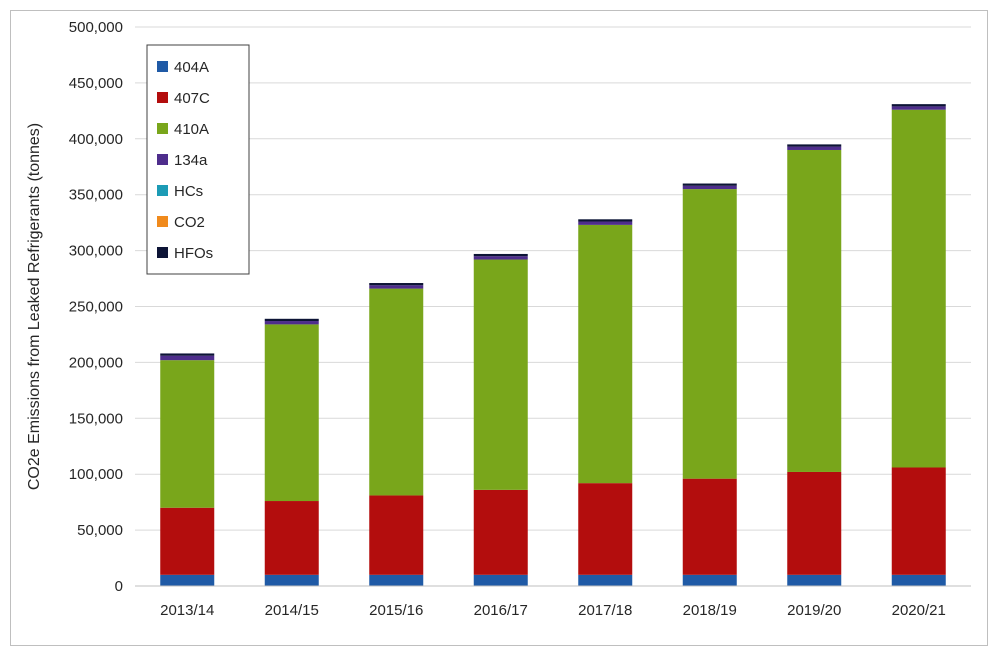 The image size is (1000, 658). Describe the element at coordinates (188, 191) in the screenshot. I see `legend-label-hcs: HCs` at that location.